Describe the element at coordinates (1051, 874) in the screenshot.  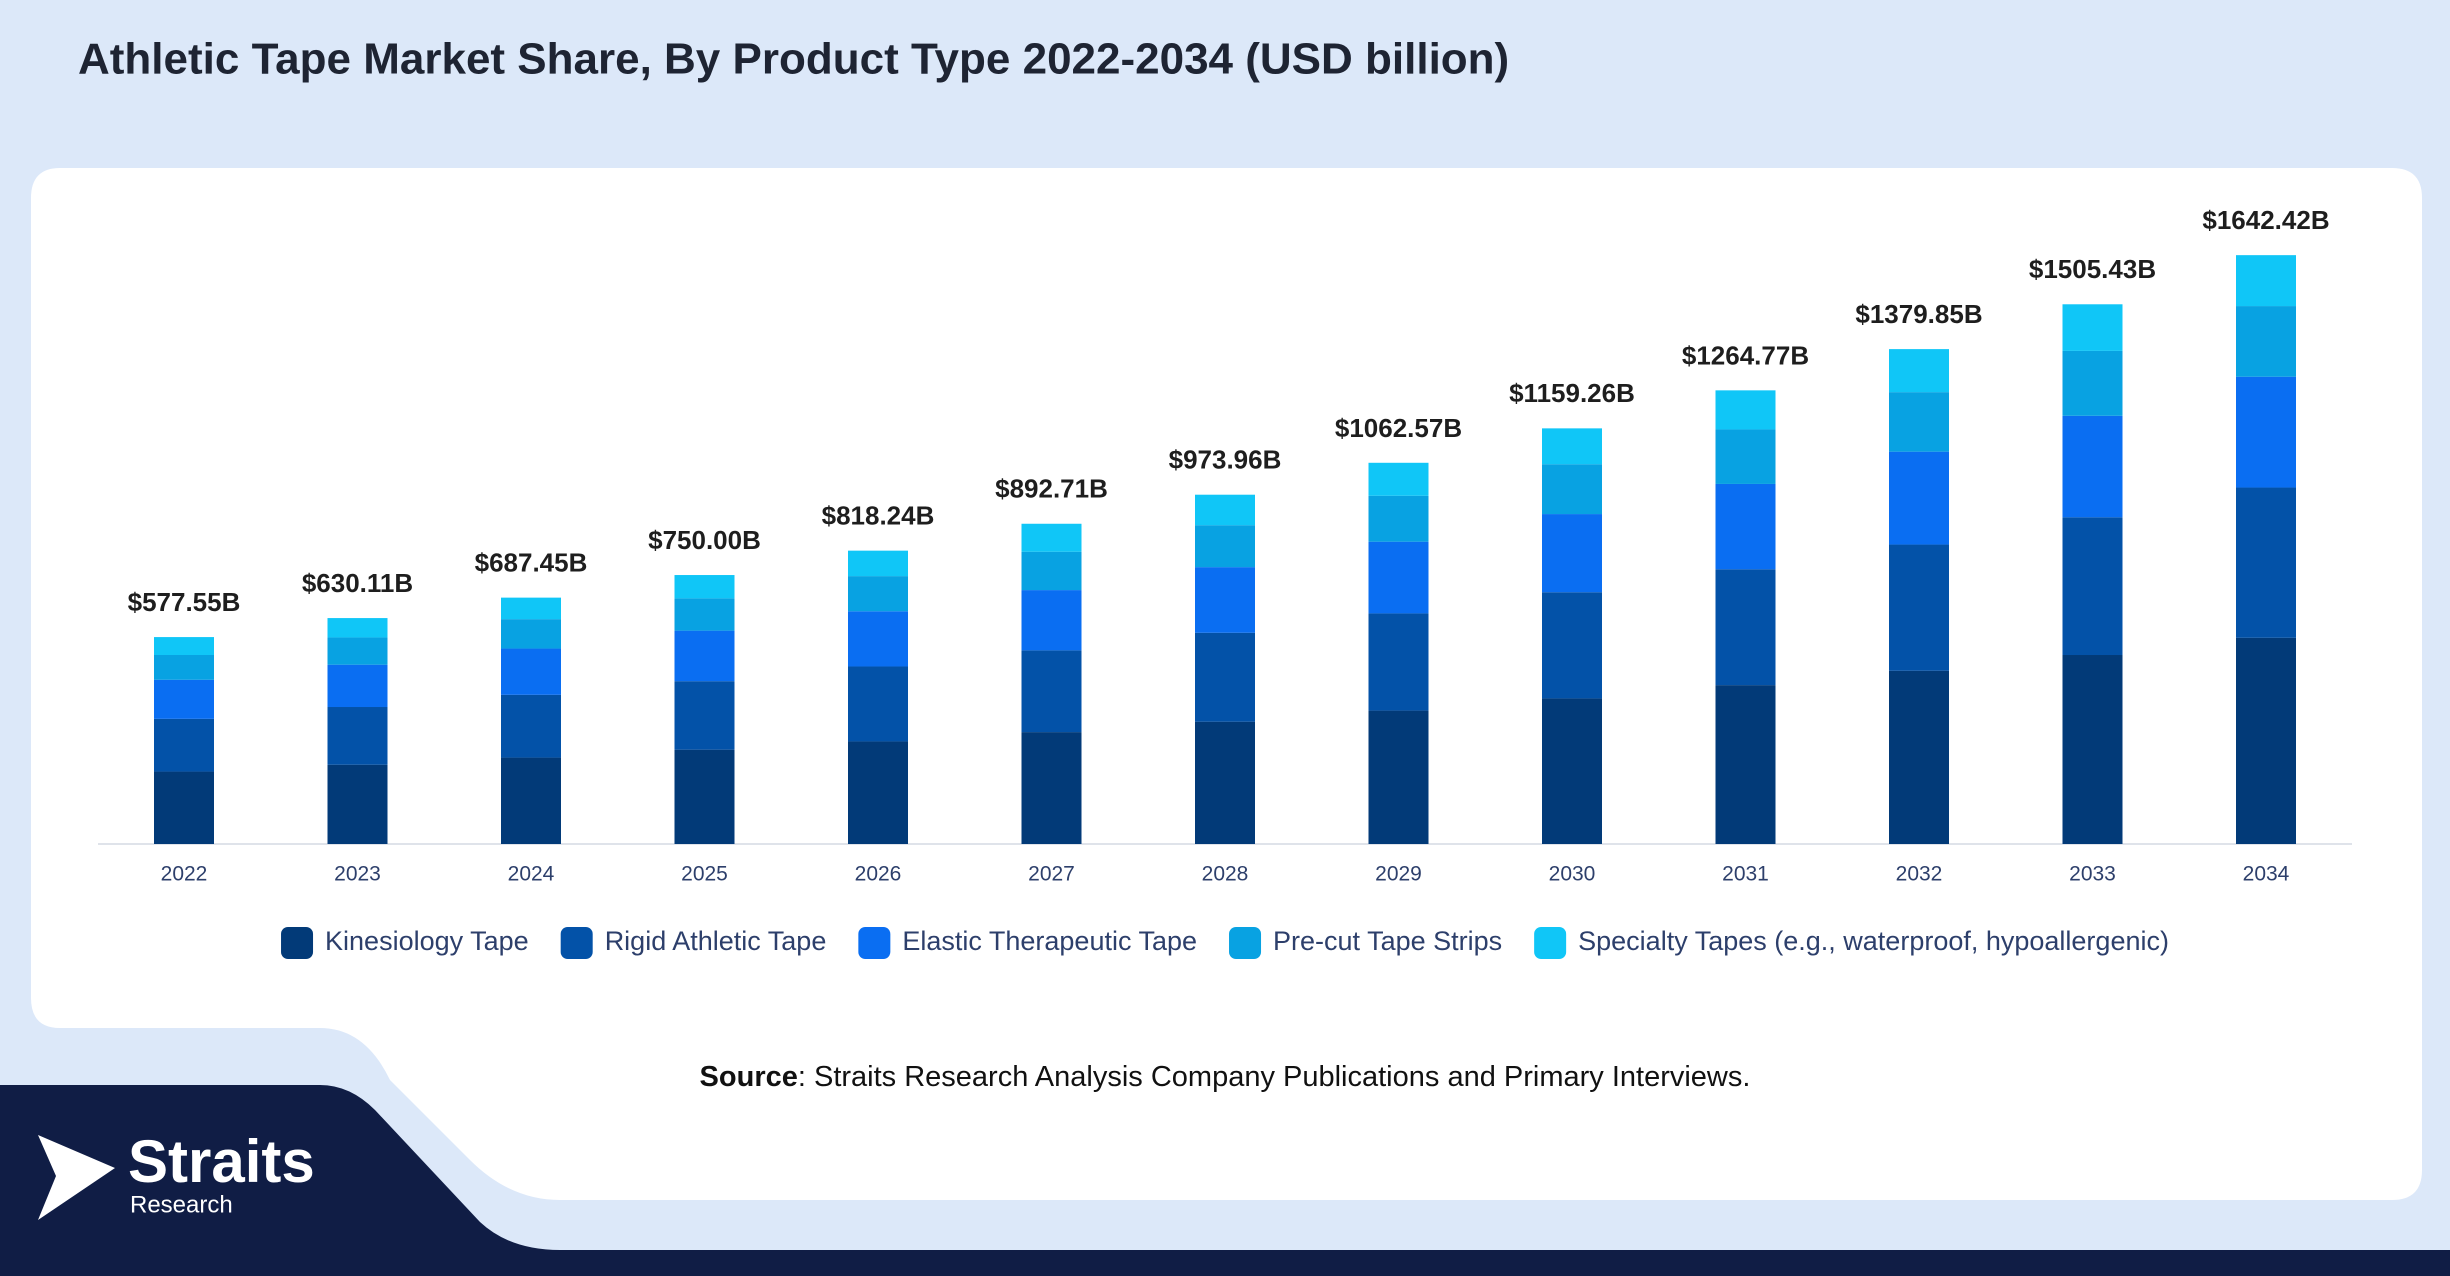
I see `x-tick-label: 2027` at that location.